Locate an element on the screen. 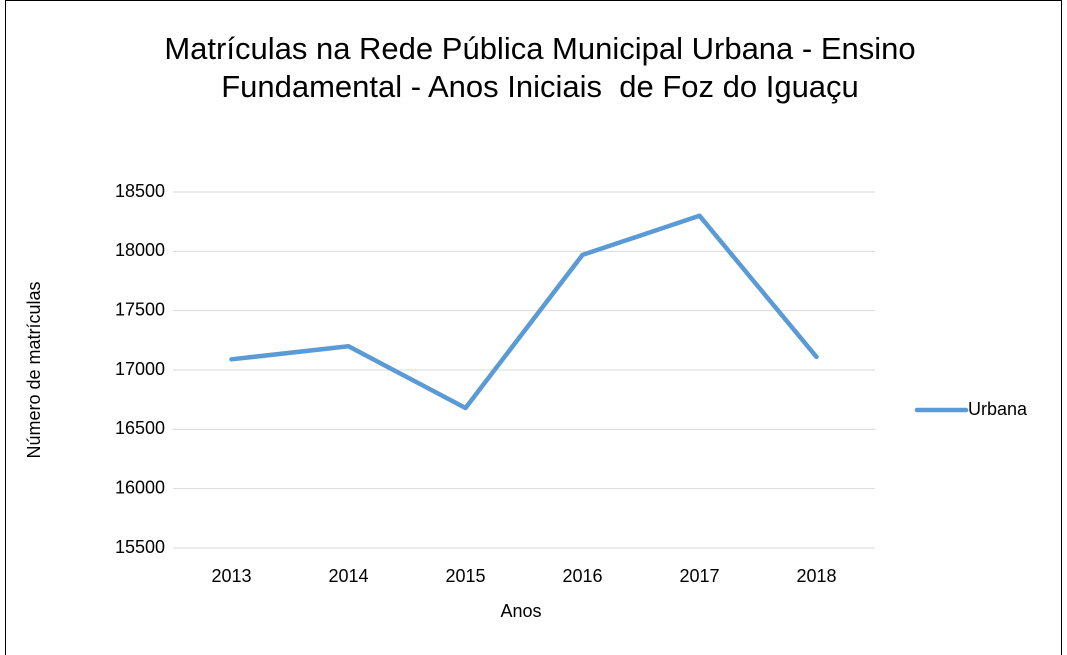  y-tick-label: 17500 is located at coordinates (140, 309).